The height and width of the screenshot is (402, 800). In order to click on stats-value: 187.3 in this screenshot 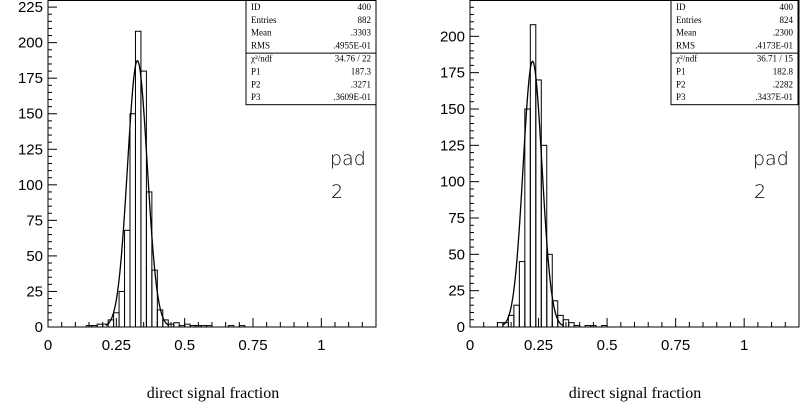, I will do `click(361, 71)`.